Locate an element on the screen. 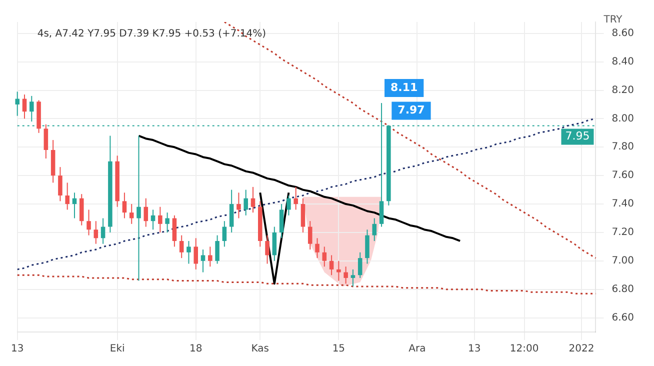  x-tick-label: Eki is located at coordinates (117, 349).